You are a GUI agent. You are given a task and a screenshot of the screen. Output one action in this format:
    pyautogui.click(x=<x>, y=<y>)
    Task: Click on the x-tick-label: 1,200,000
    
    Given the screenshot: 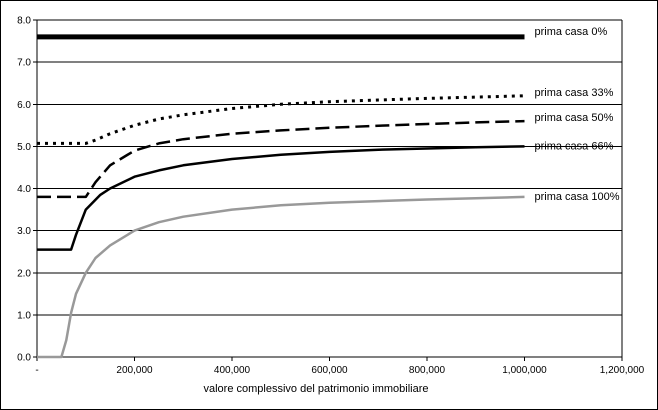 What is the action you would take?
    pyautogui.click(x=622, y=370)
    